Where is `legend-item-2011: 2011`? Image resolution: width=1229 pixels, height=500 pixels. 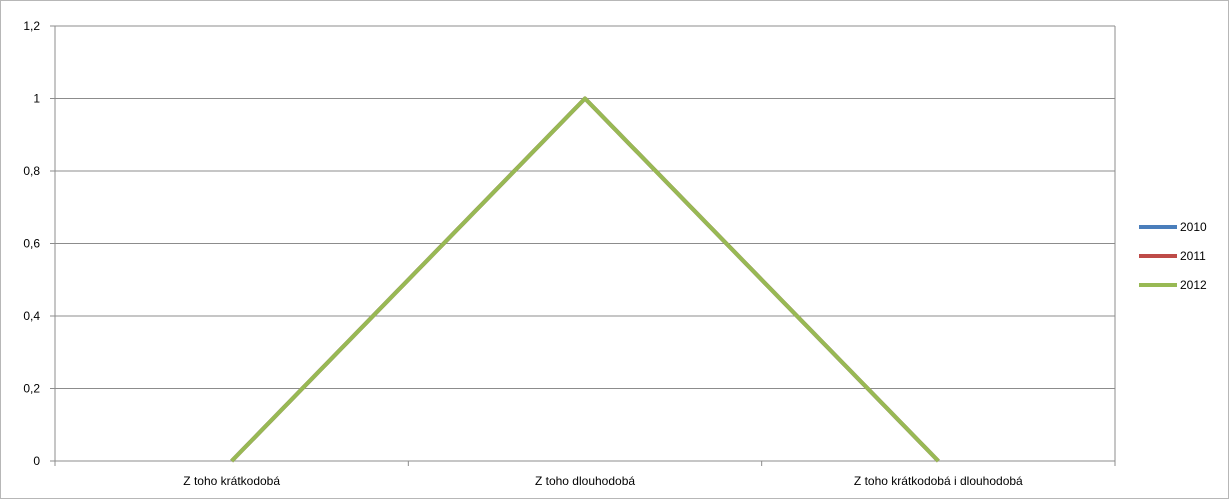 legend-item-2011: 2011 is located at coordinates (1172, 256).